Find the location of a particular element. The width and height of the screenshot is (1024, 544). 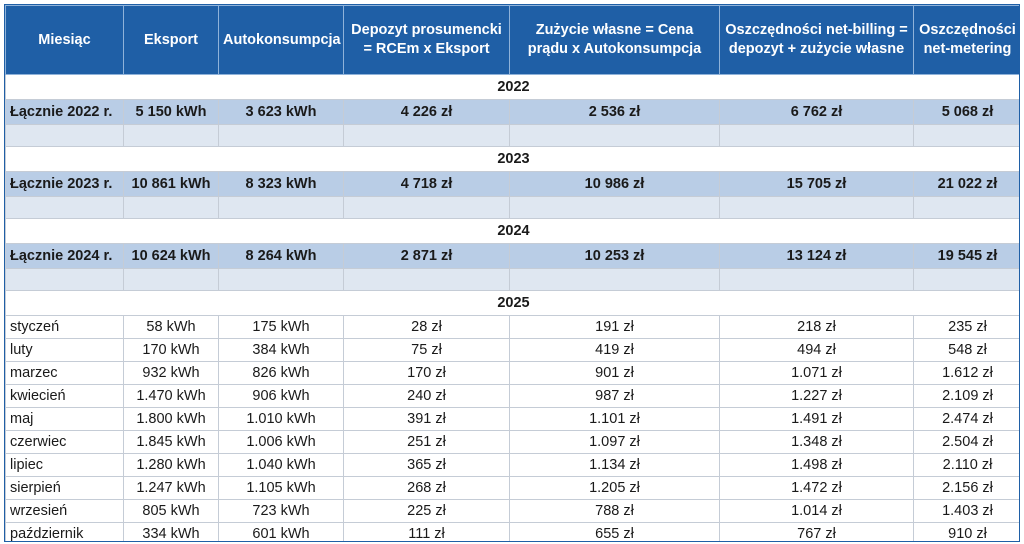

month-label: październik is located at coordinates (64, 531).